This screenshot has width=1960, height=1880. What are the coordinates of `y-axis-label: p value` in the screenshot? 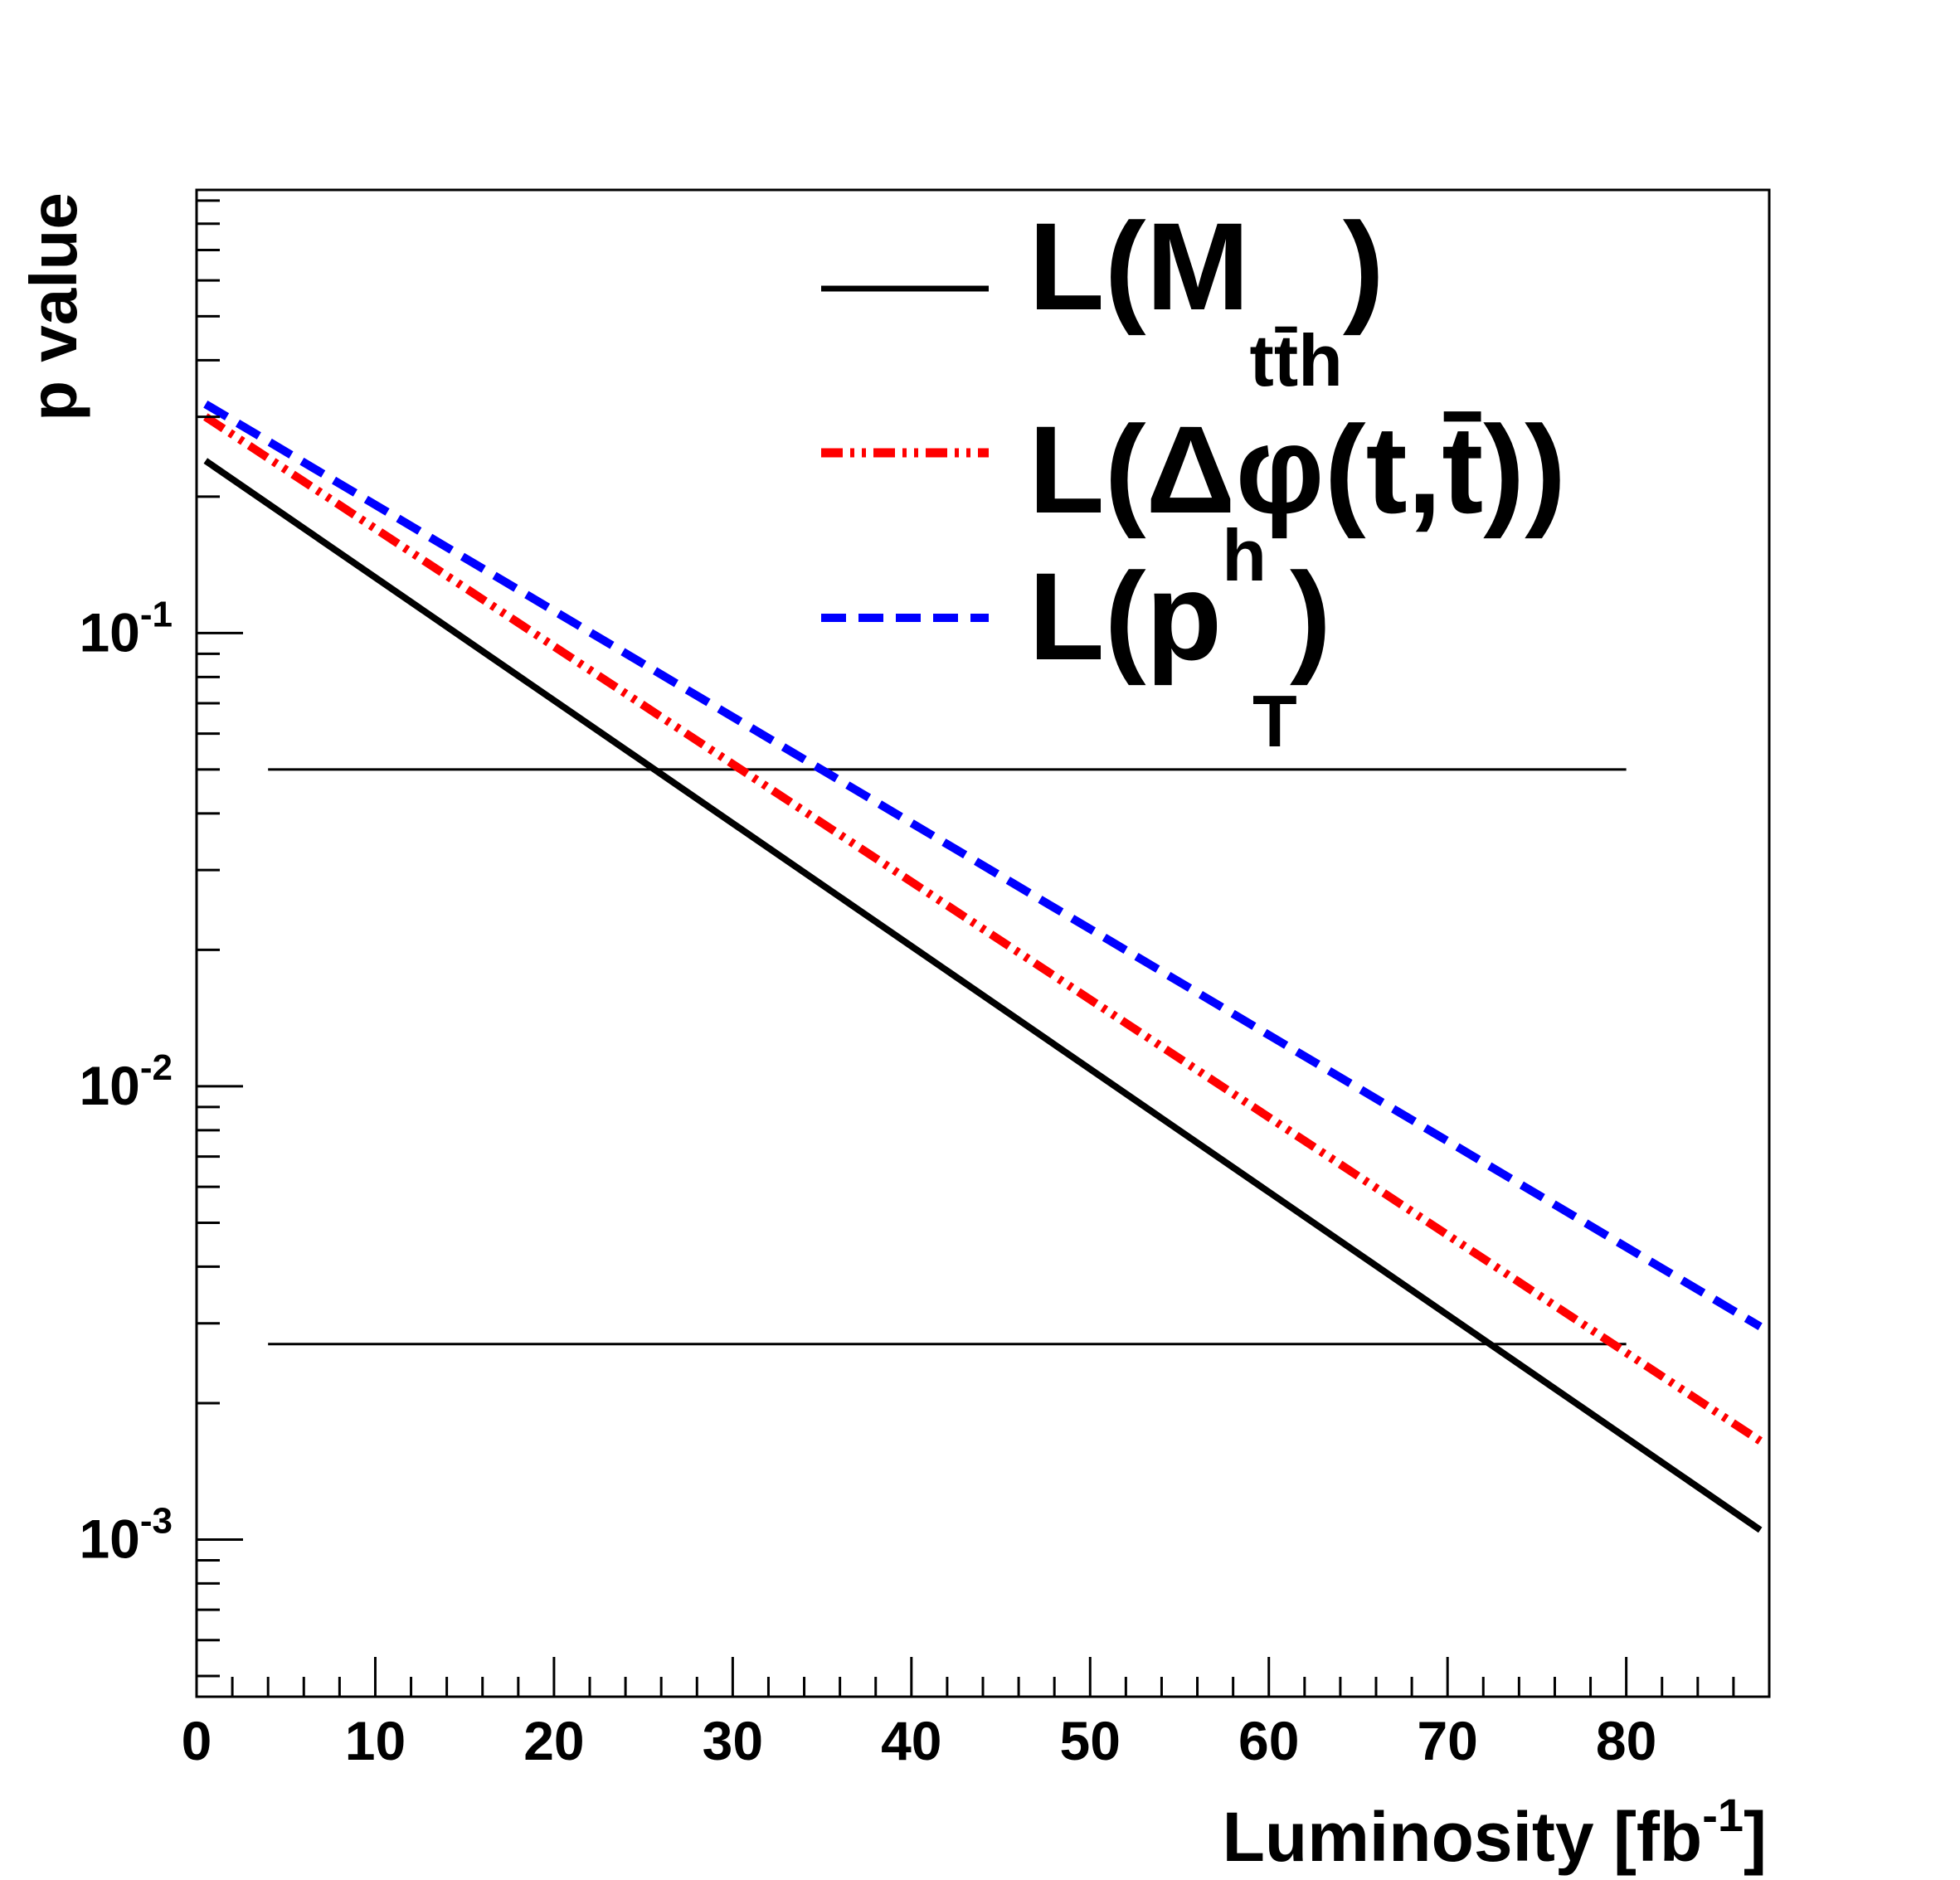 It's located at (53, 306).